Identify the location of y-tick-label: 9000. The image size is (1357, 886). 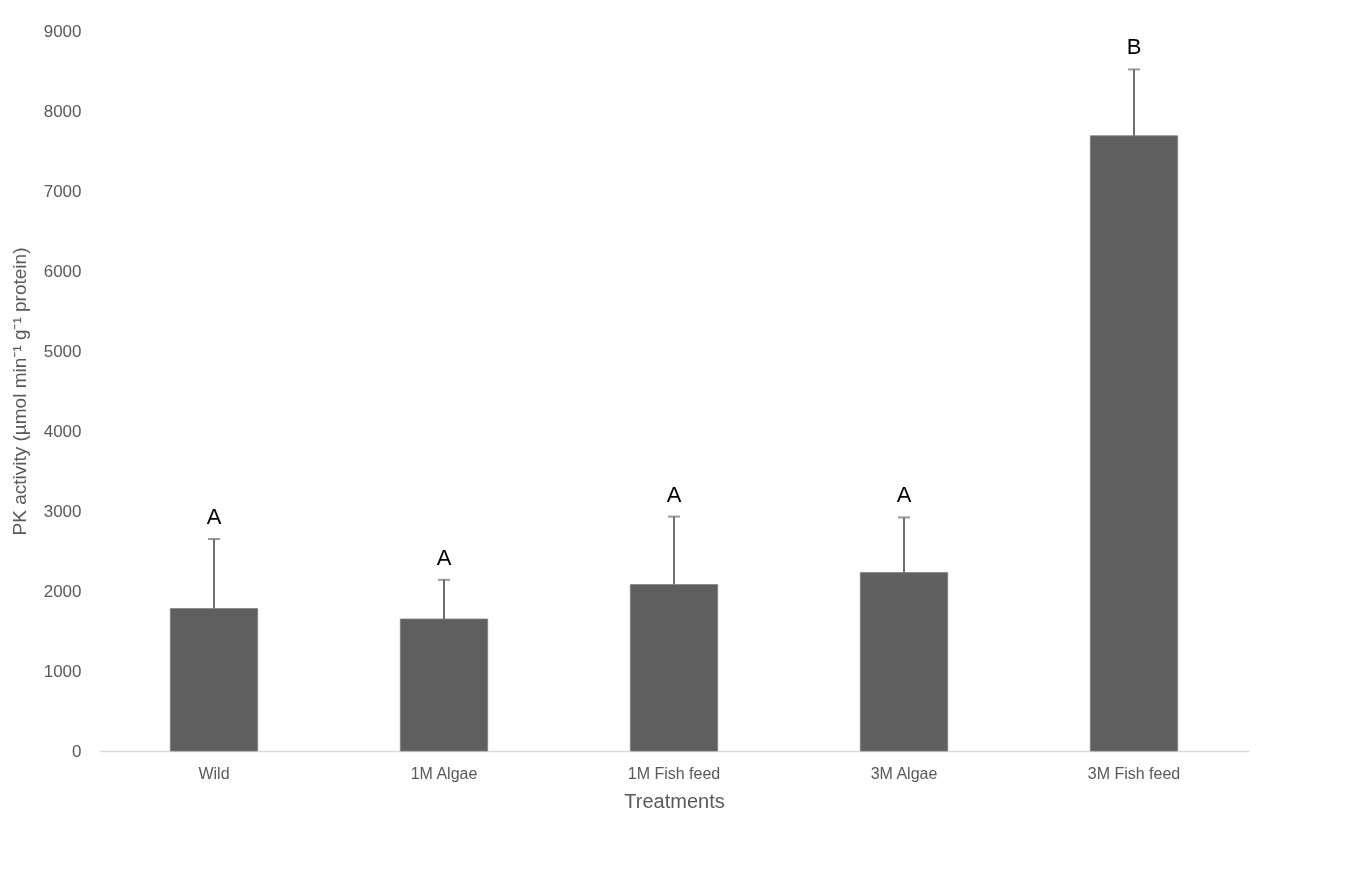
(62, 31).